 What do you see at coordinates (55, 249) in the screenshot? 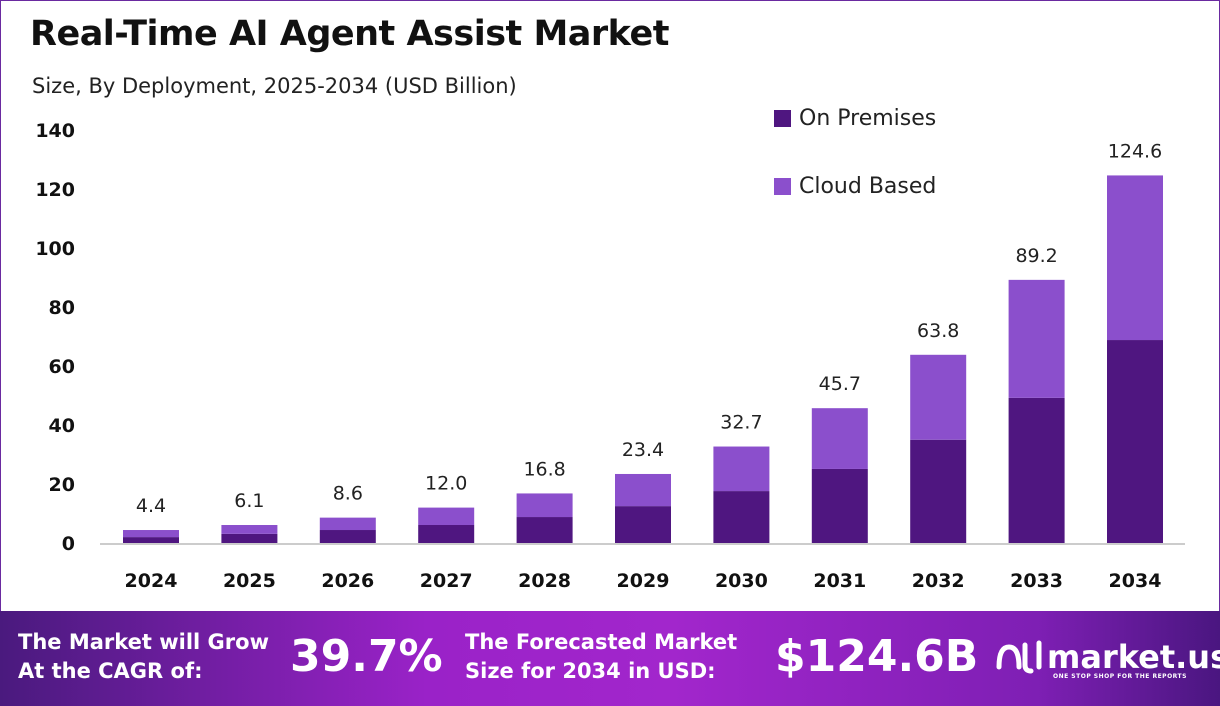
I see `y-tick-label: 100` at bounding box center [55, 249].